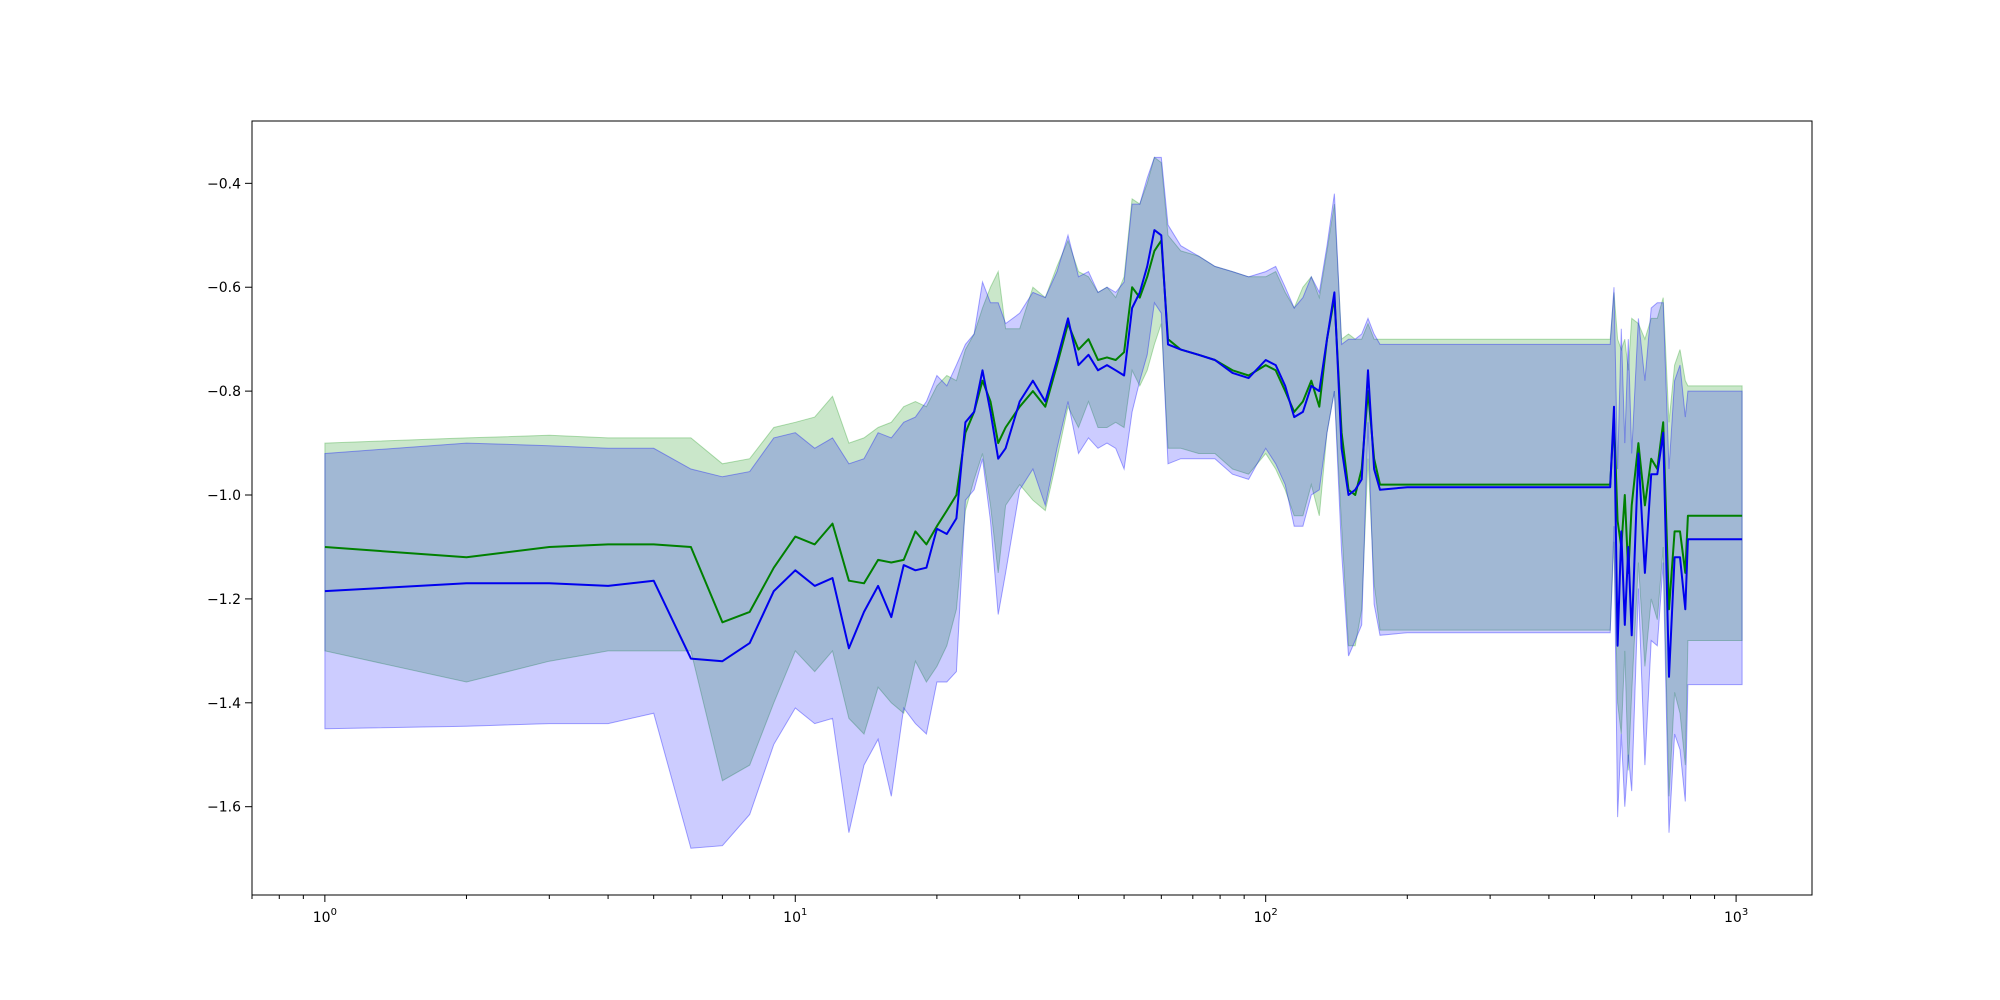  I want to click on x-tick-label: 10¹, so click(795, 916).